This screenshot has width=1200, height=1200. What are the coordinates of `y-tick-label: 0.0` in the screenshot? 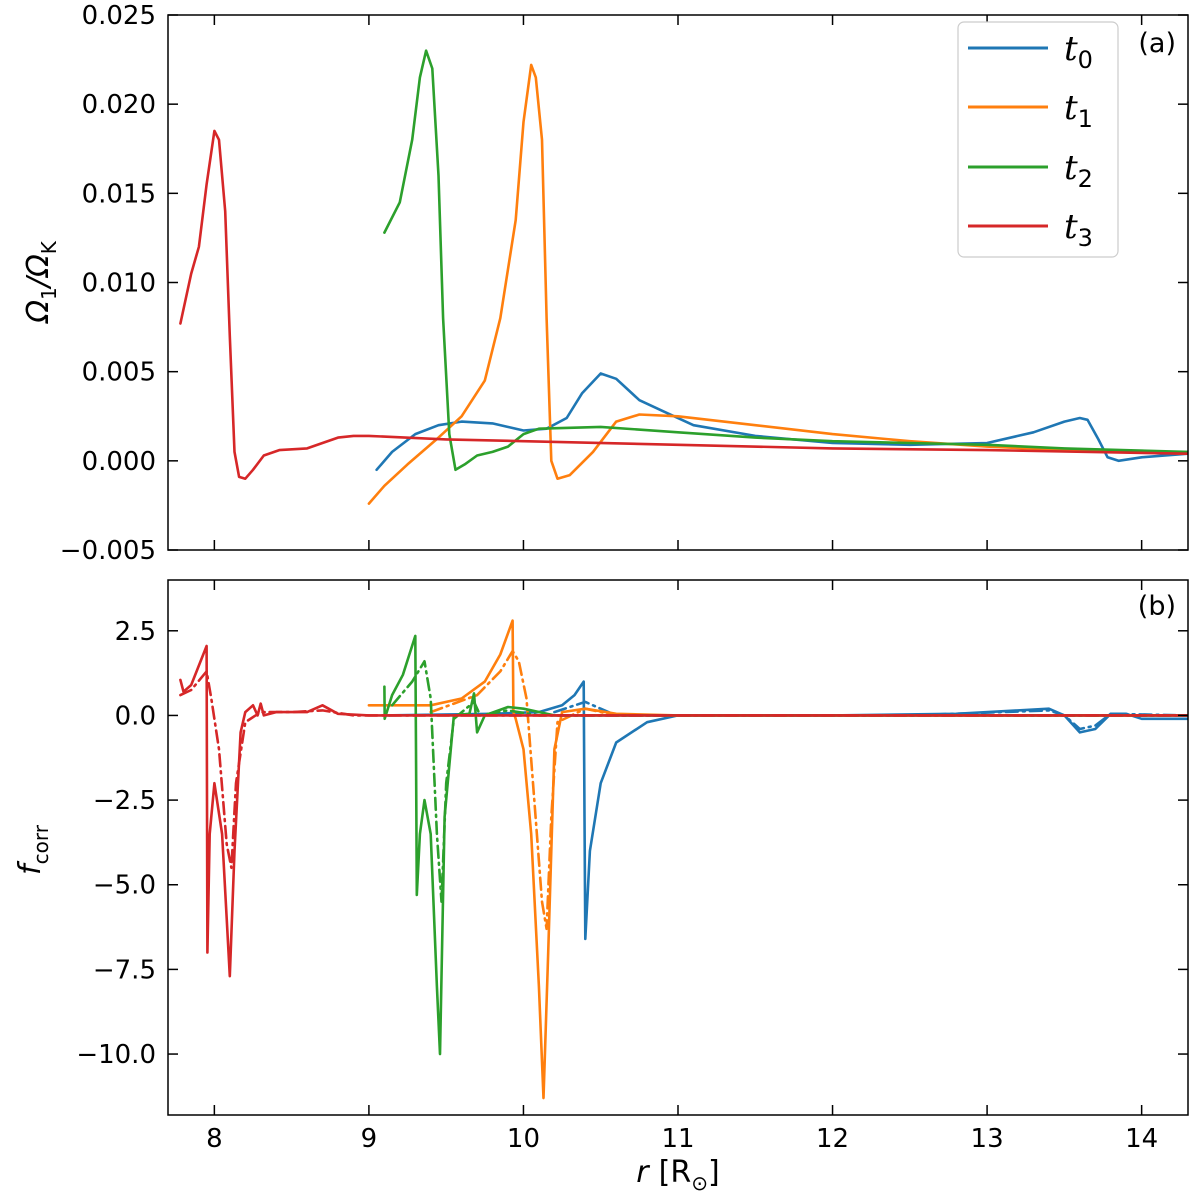 It's located at (135, 716).